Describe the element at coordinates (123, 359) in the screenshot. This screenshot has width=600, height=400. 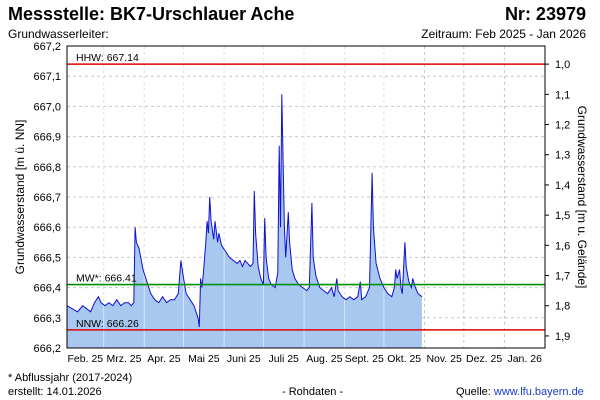
I see `x-tick-label: Mrz. 25` at that location.